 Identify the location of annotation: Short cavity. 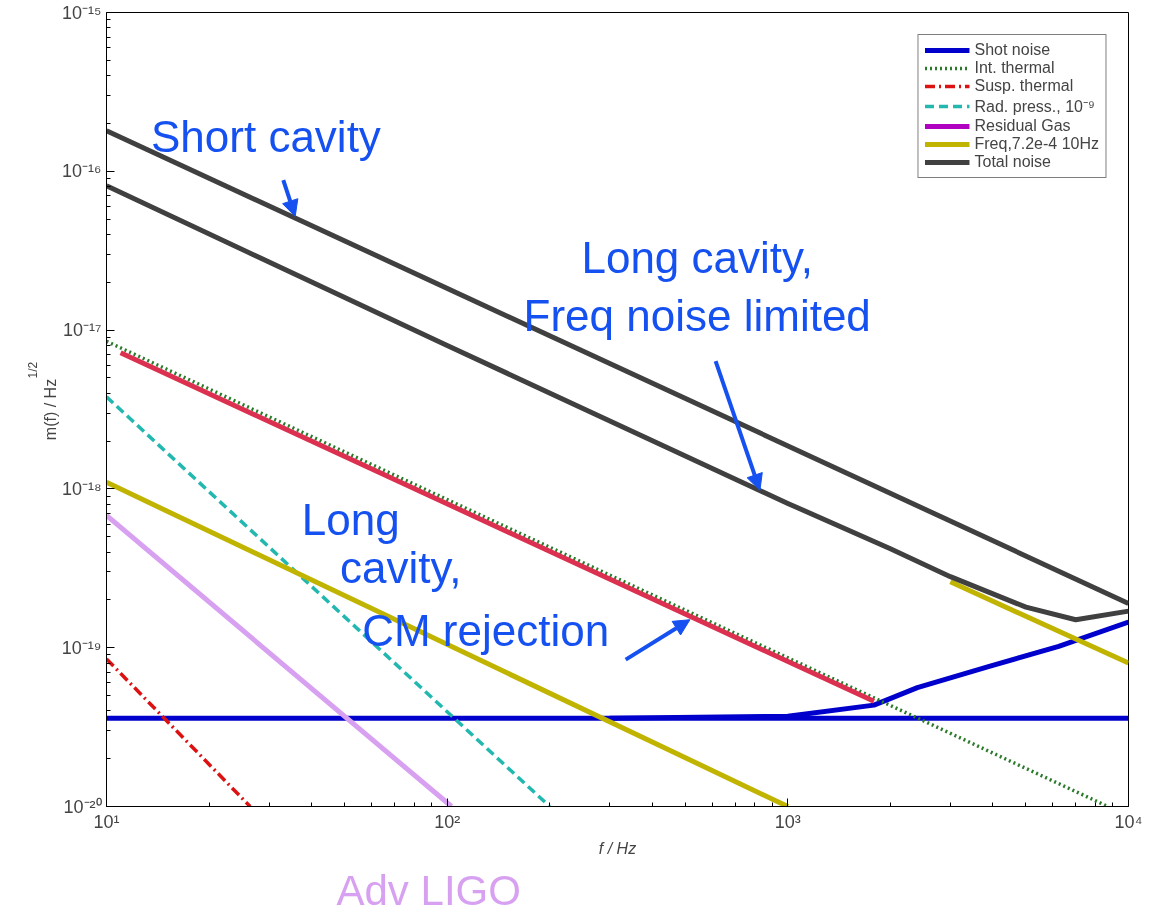
(266, 136).